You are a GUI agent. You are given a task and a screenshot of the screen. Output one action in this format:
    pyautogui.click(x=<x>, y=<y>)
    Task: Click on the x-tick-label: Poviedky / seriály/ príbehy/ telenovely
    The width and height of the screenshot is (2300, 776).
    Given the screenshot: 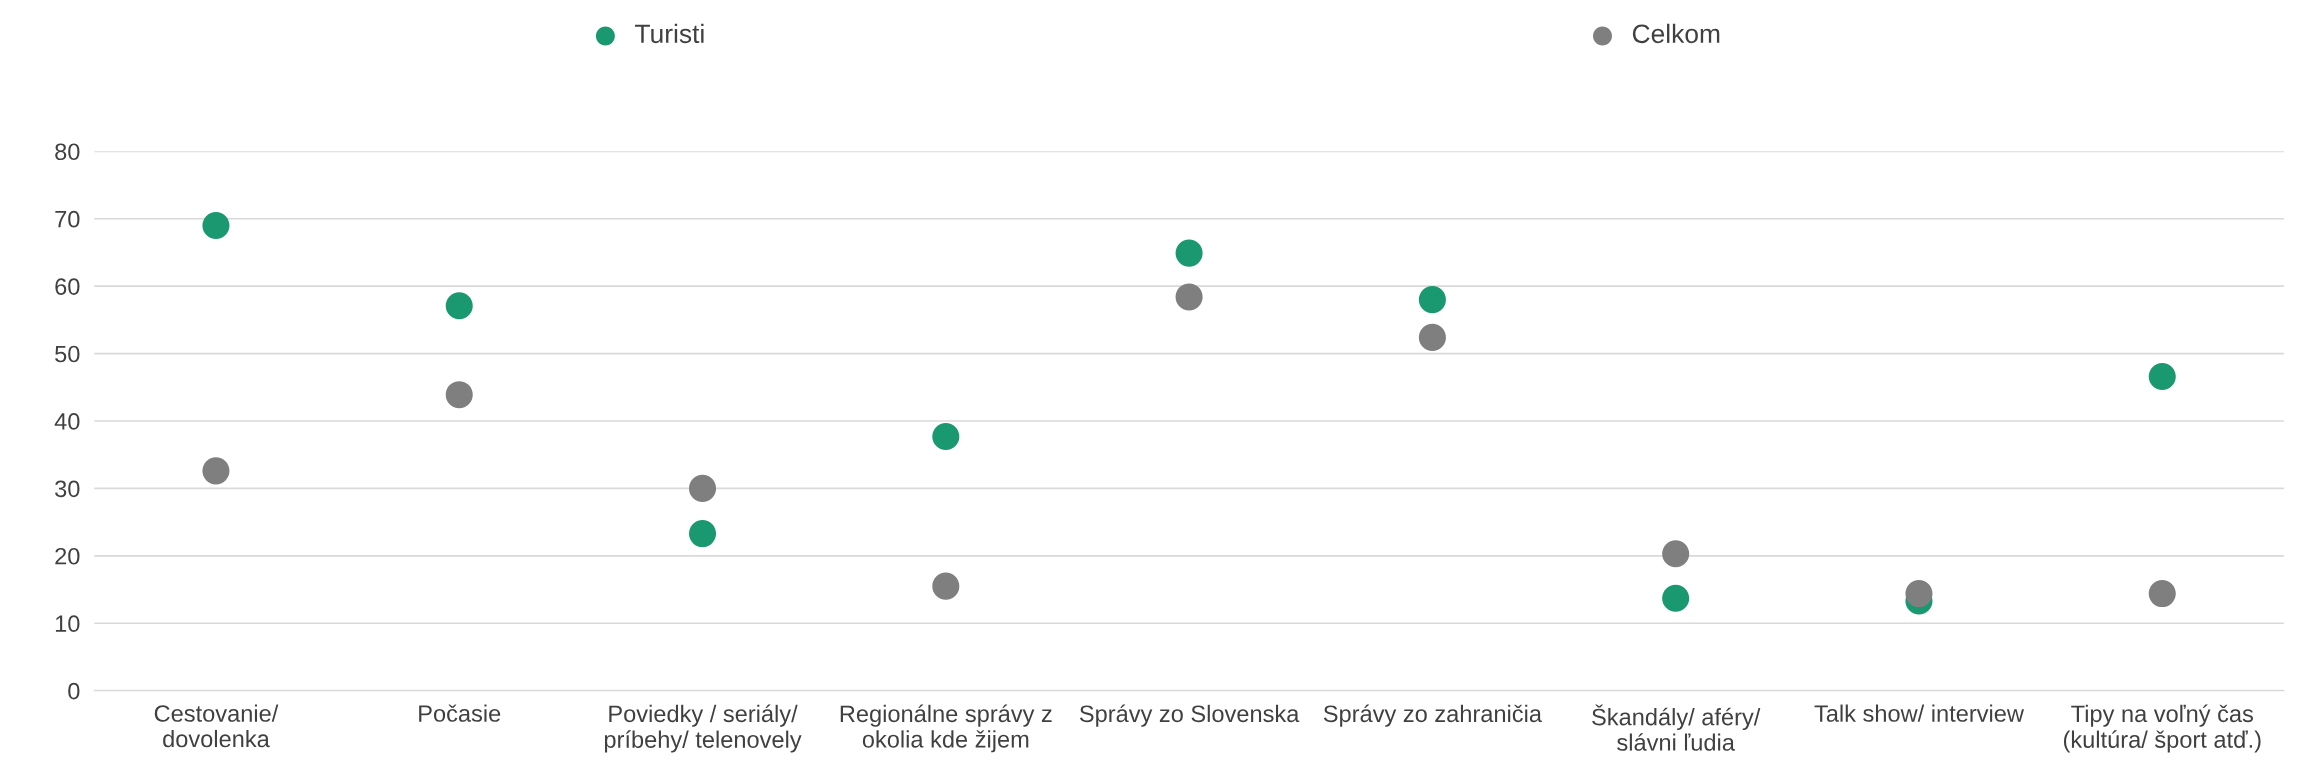 What is the action you would take?
    pyautogui.click(x=703, y=728)
    